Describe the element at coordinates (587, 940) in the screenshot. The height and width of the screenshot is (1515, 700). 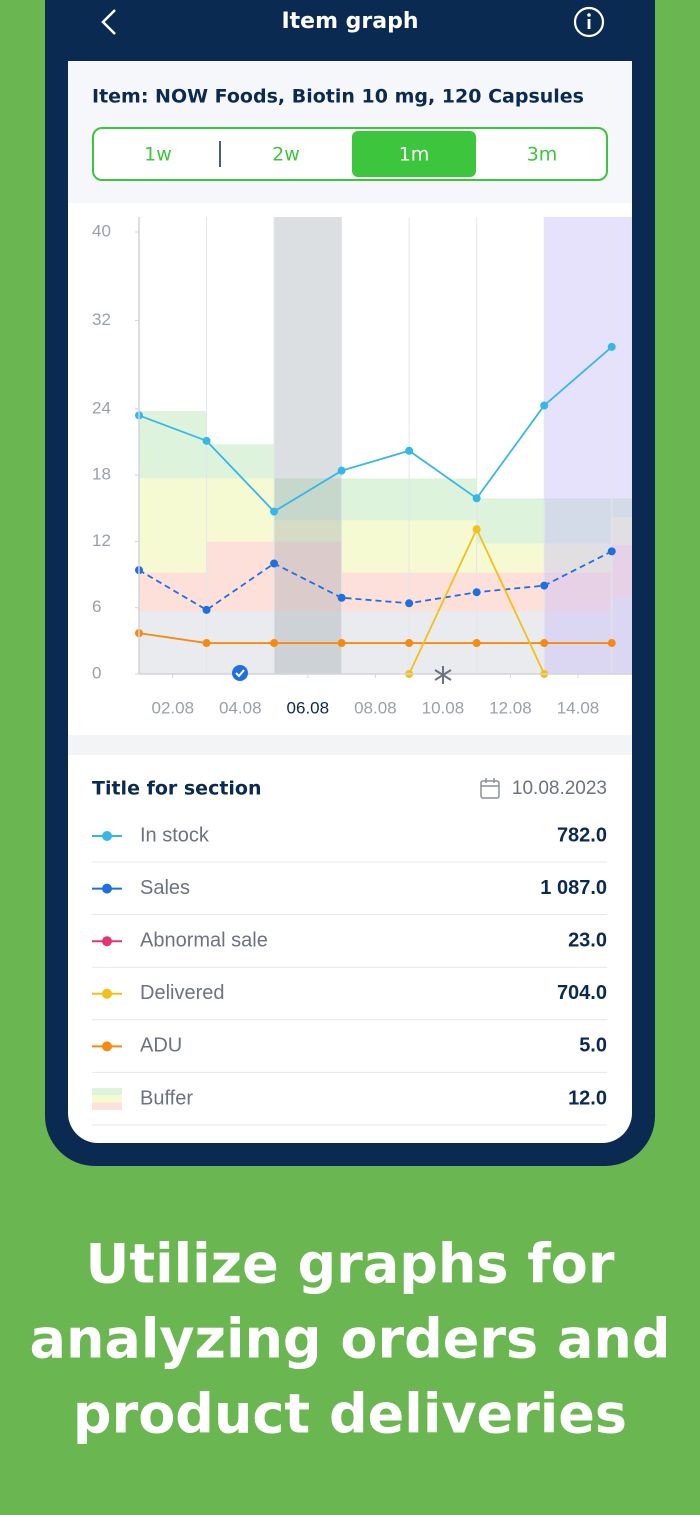
I see `row-value: 23.0` at that location.